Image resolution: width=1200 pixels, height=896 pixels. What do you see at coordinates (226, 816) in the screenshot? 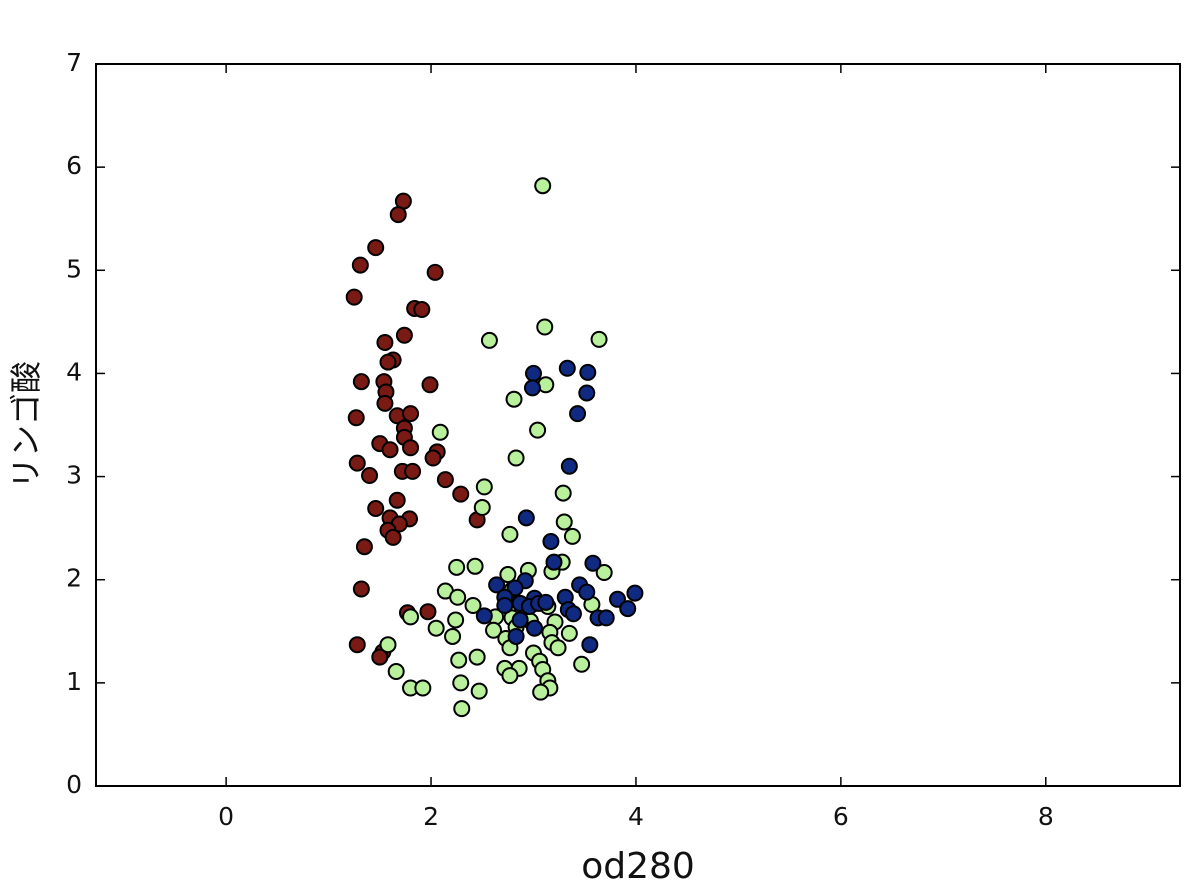
I see `x-tick-label: 0` at bounding box center [226, 816].